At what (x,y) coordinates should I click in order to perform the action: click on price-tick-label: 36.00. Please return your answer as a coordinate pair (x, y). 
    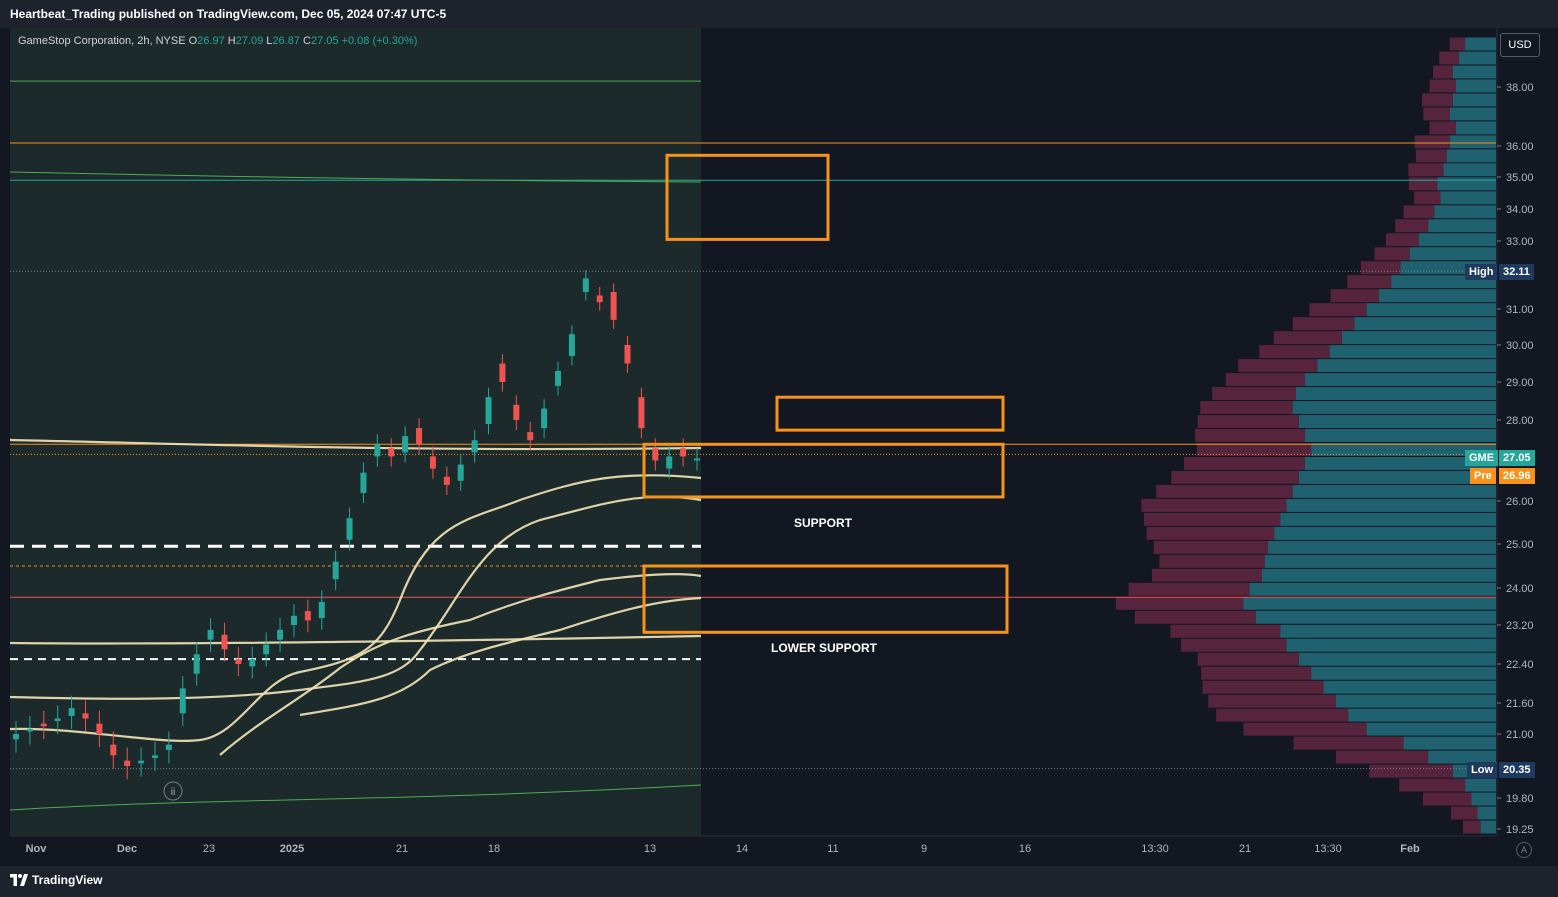
    Looking at the image, I should click on (1520, 147).